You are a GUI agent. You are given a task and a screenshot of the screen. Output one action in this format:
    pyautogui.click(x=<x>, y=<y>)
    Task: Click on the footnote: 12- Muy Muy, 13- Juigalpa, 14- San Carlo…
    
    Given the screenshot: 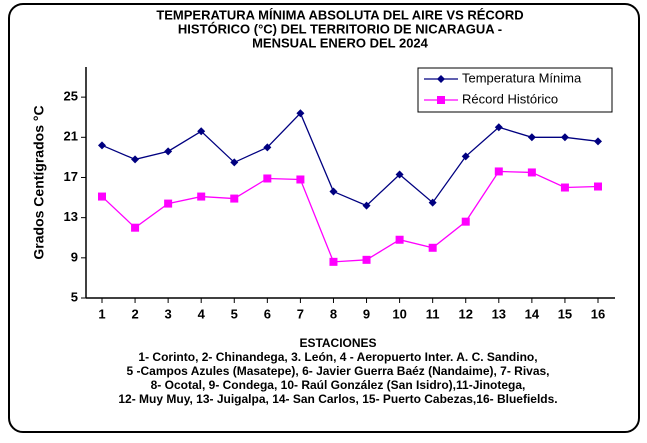 What is the action you would take?
    pyautogui.click(x=337, y=399)
    